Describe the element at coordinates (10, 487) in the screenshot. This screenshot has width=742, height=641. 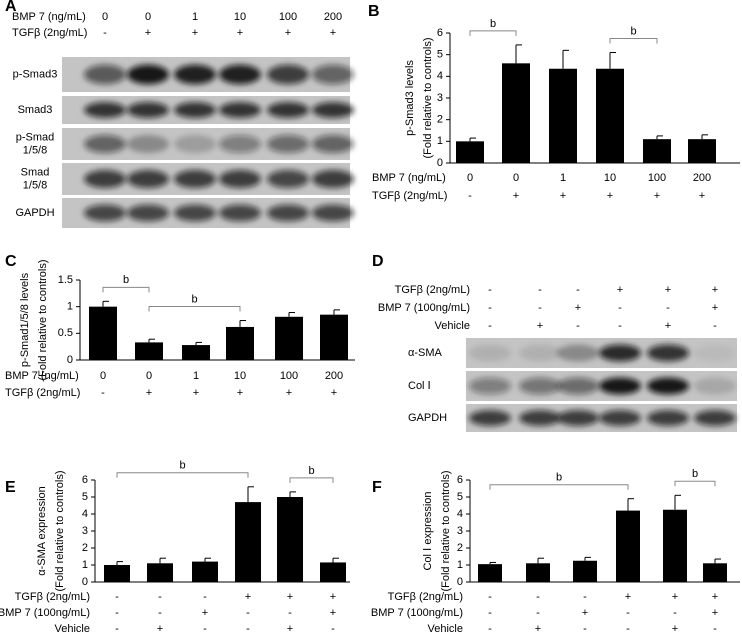
I see `panel-letter: E` at that location.